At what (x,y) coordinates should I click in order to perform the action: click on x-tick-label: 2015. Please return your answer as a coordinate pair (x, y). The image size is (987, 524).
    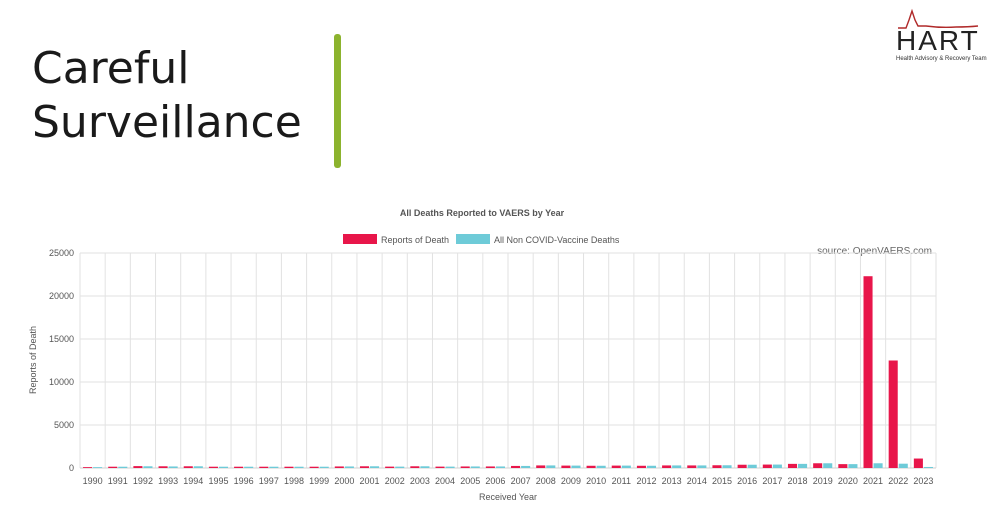
    Looking at the image, I should click on (722, 481).